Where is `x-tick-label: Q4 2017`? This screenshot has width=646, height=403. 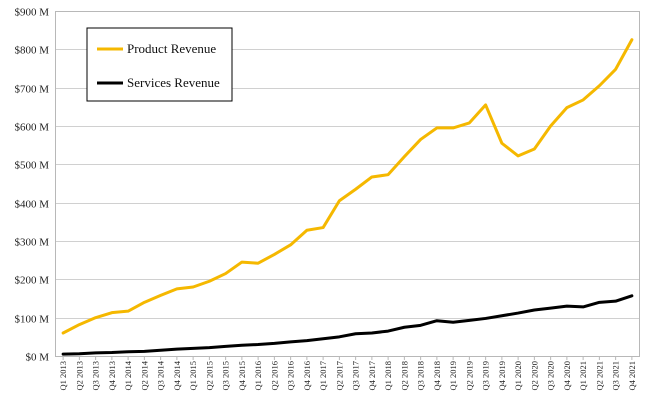 x-tick-label: Q4 2017 is located at coordinates (372, 376).